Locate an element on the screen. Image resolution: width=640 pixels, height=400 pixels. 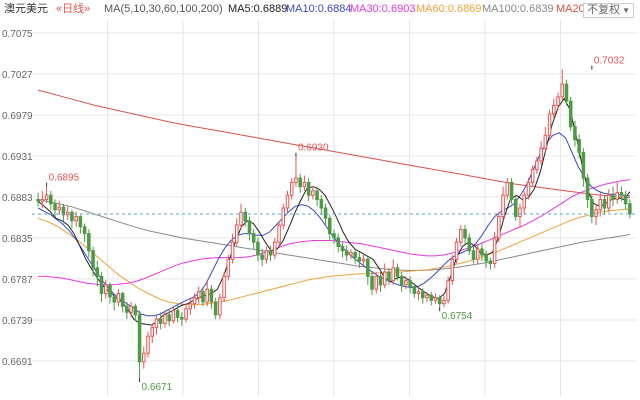
y-tick-label: 0.6979 is located at coordinates (17, 116).